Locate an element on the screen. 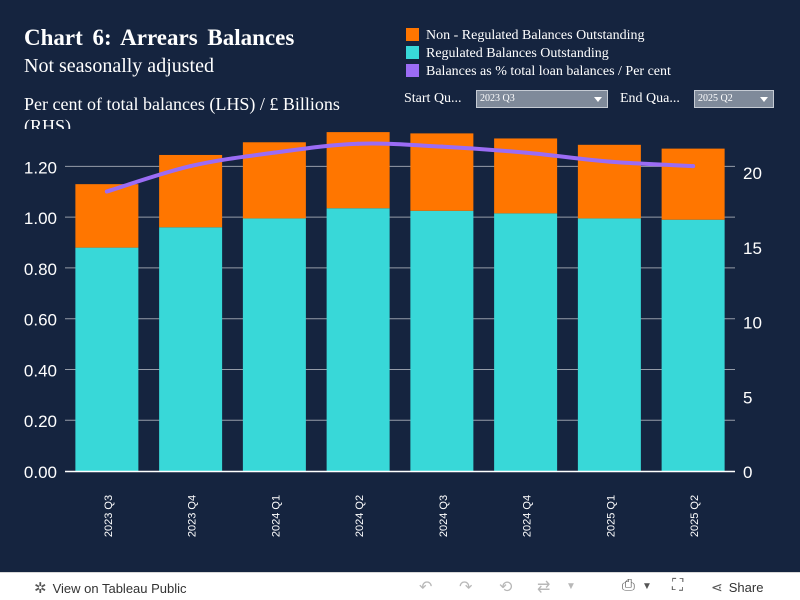 The height and width of the screenshot is (600, 800). y-left-tick-label: 1.20 is located at coordinates (40, 167).